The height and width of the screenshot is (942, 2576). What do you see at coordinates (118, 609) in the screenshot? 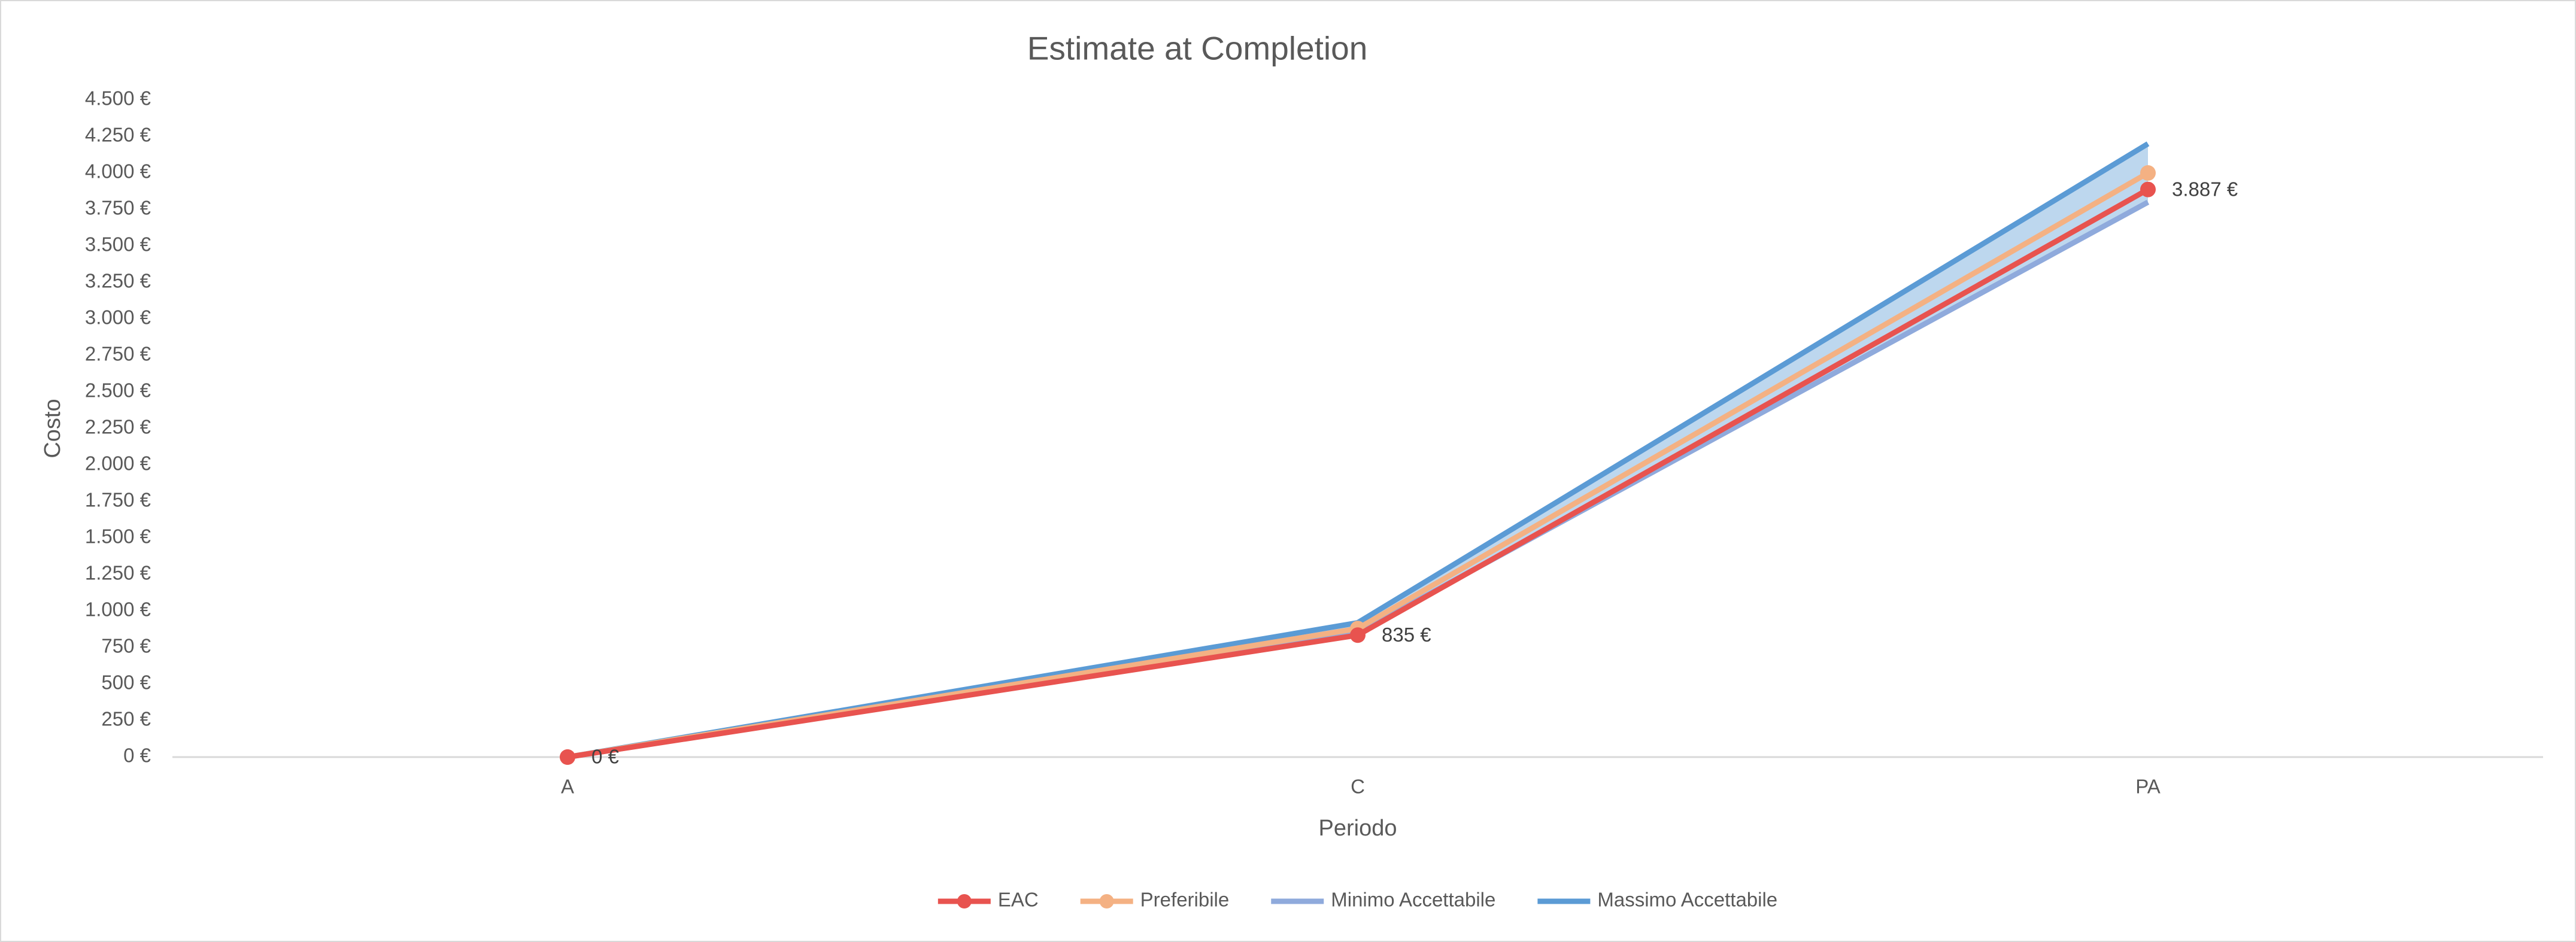
I see `y-tick-label: 1.000 €` at bounding box center [118, 609].